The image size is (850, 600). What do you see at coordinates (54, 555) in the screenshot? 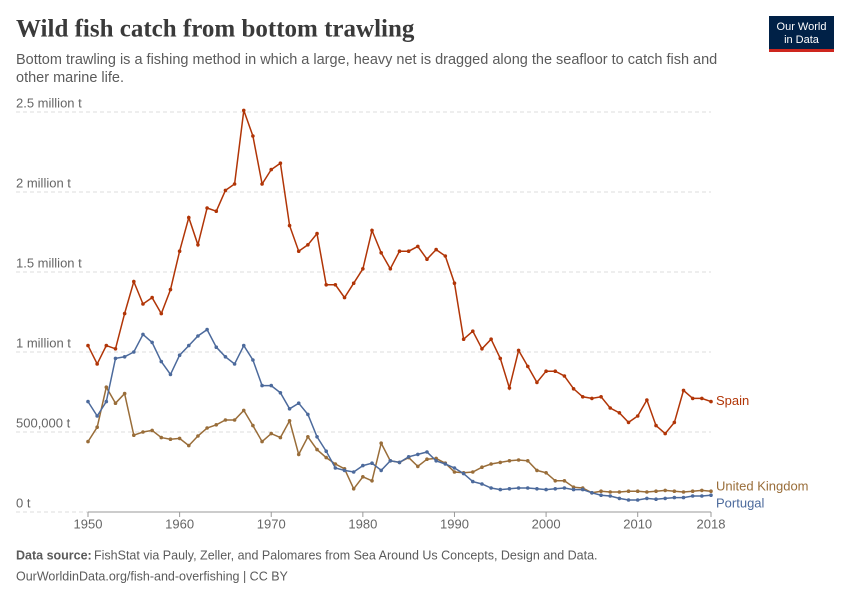
I see `source-label: Data source:` at bounding box center [54, 555].